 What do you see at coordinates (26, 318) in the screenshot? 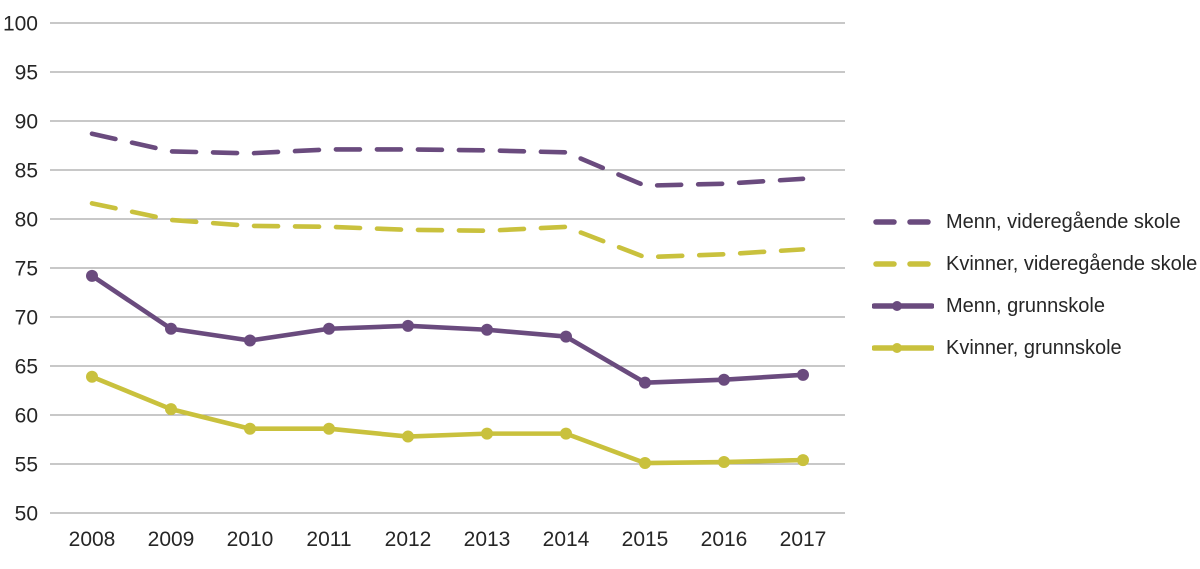
I see `y-tick-label: 70` at bounding box center [26, 318].